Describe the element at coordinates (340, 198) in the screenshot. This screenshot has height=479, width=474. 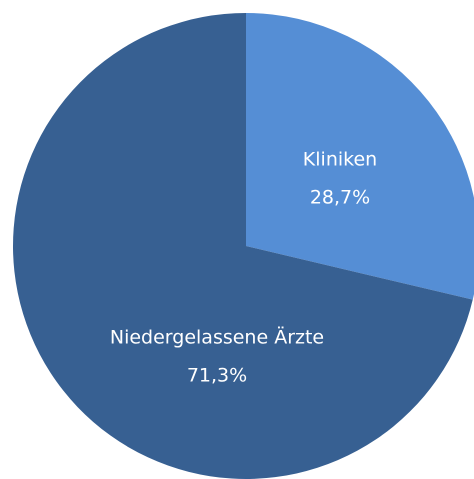
I see `slice-value: 28,7%` at that location.